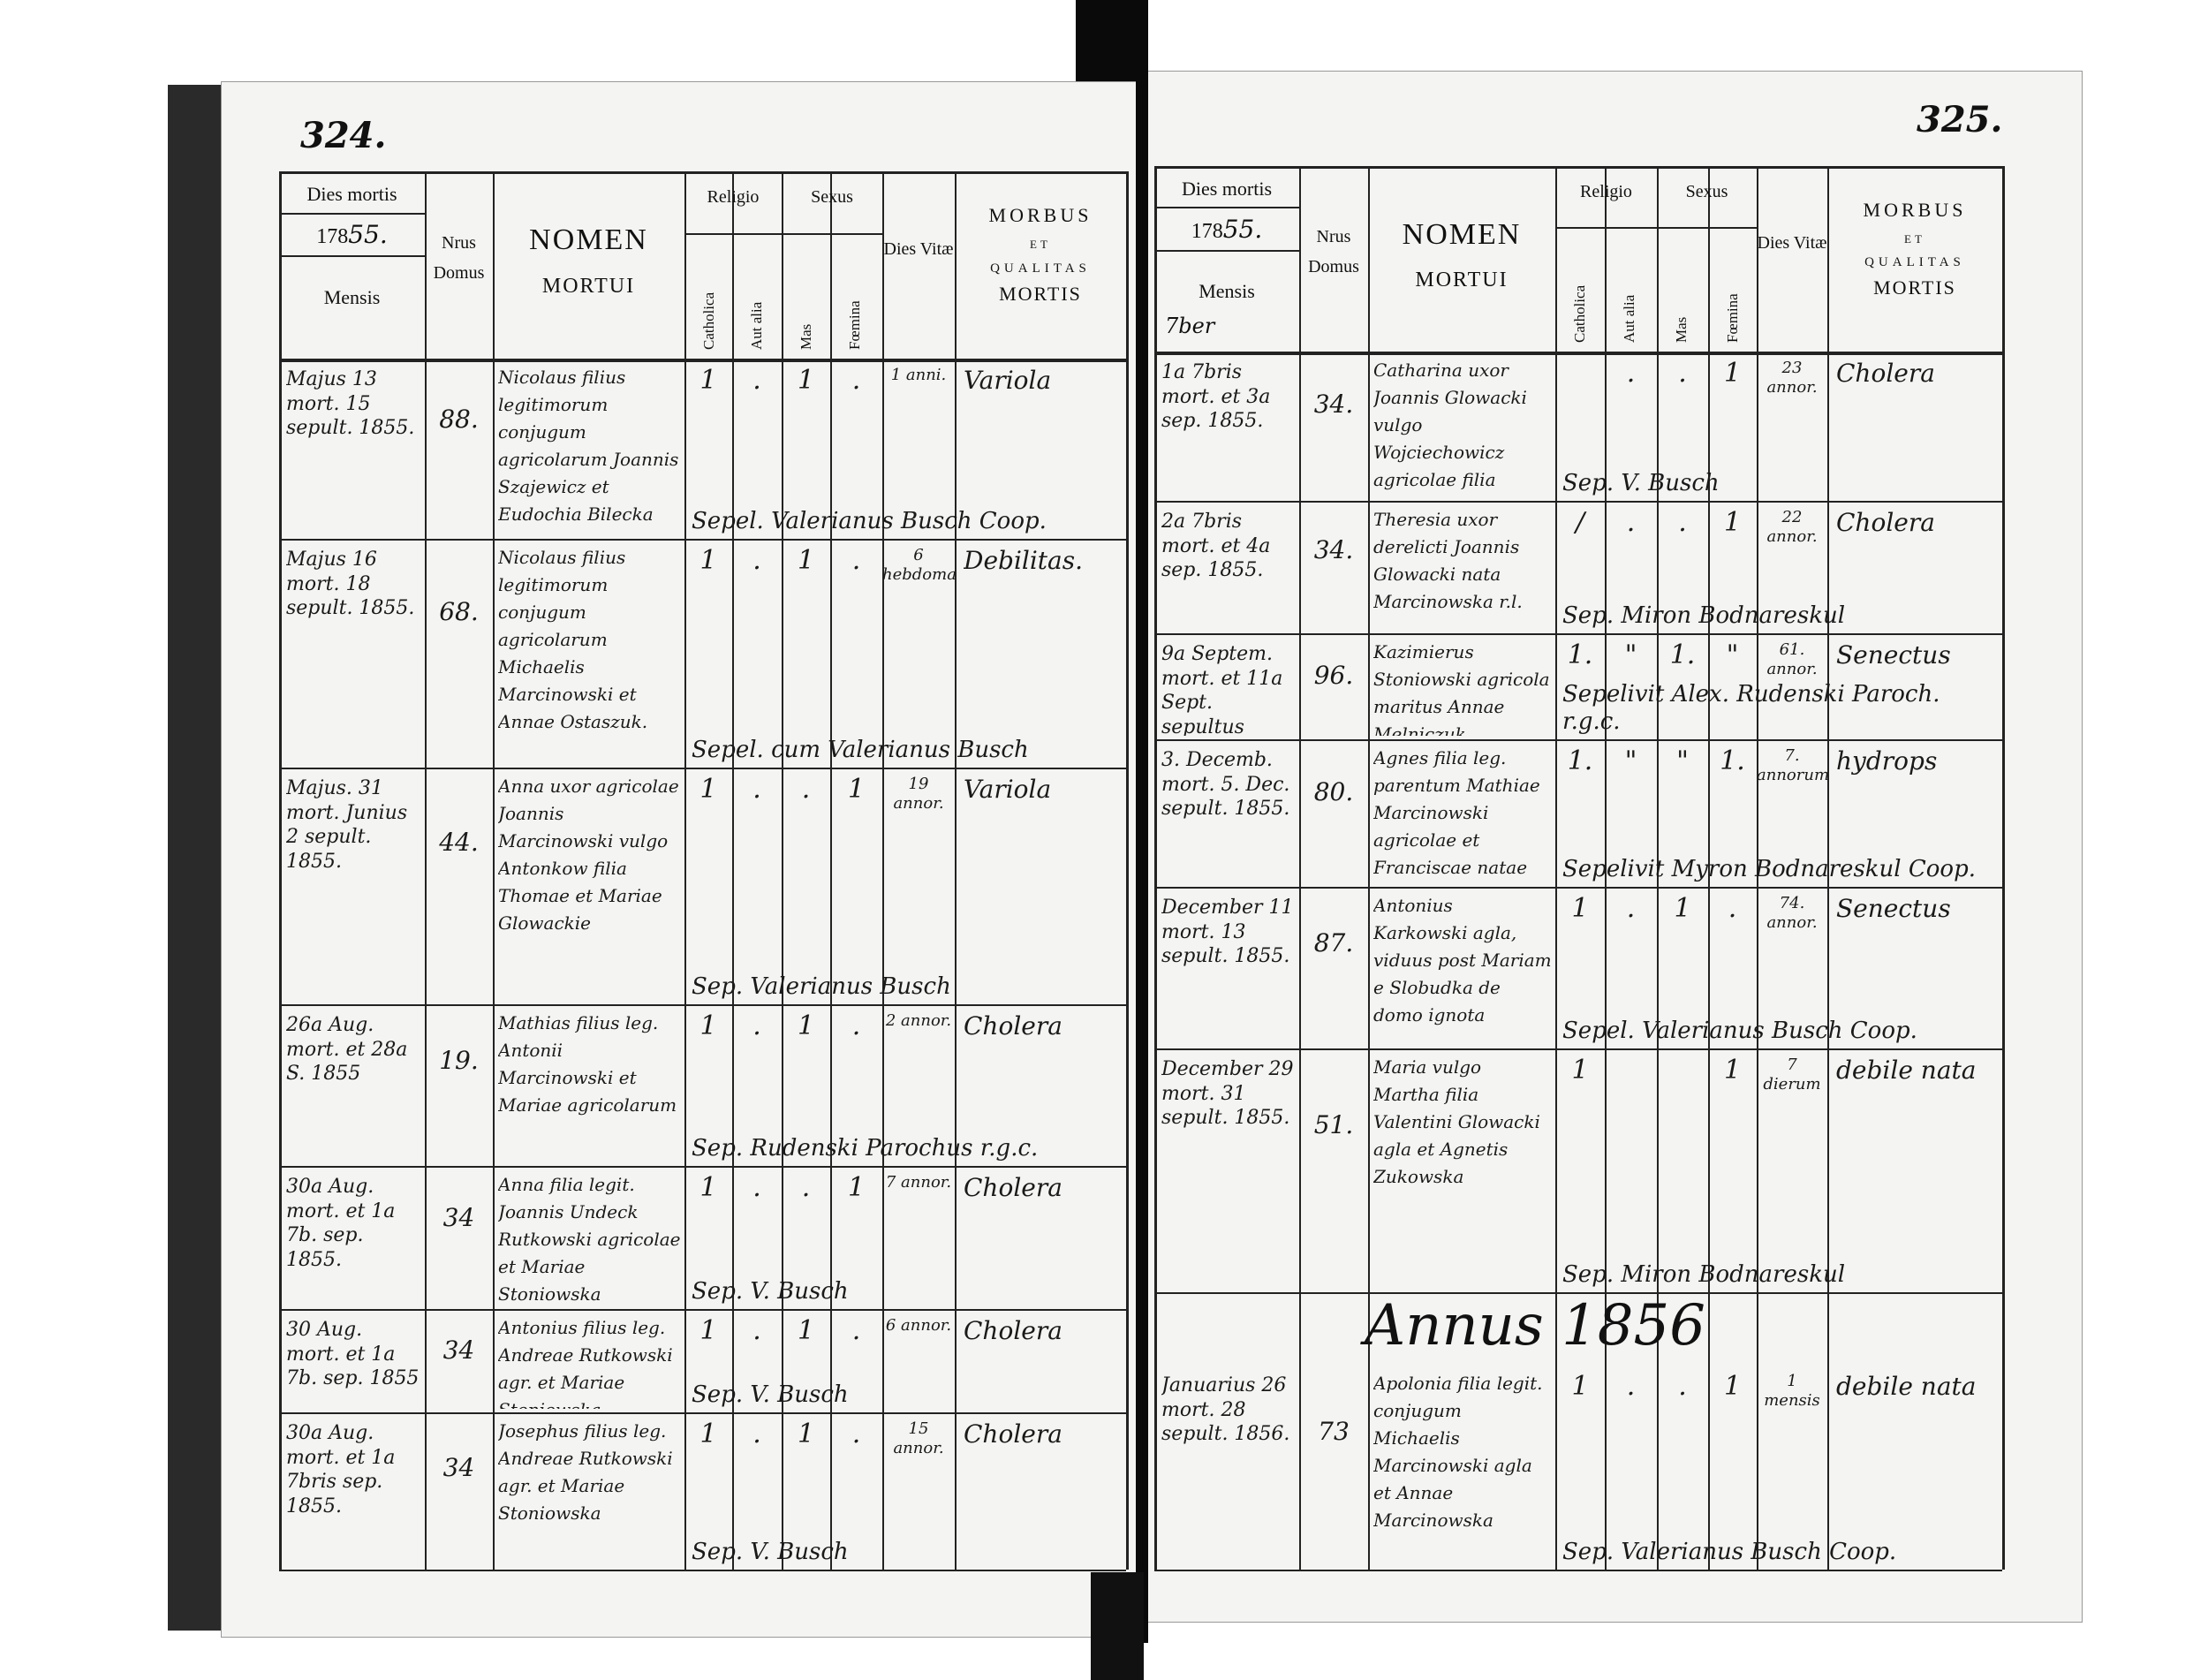  I want to click on entry-burial-note: Sepel. Valerianus Busch Coop., so click(1739, 1030).